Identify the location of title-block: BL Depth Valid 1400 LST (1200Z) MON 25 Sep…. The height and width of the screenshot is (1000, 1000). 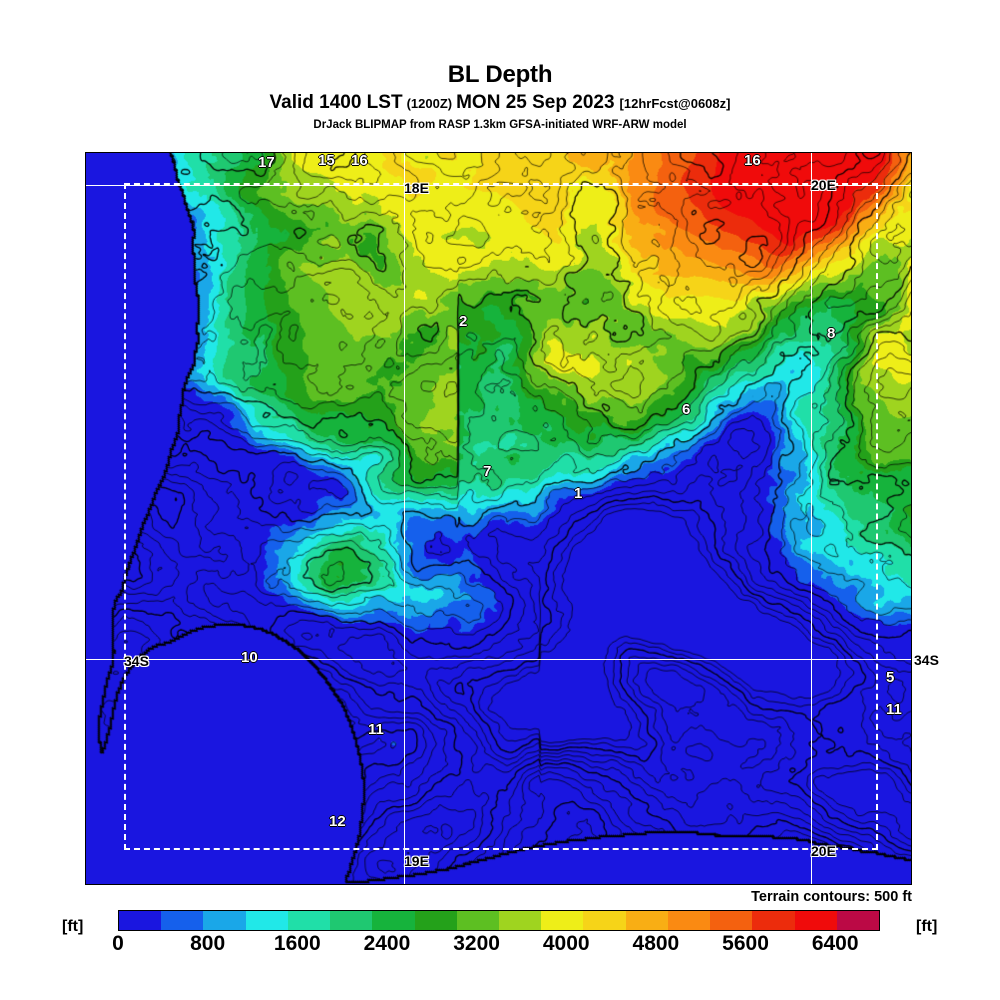
(500, 97).